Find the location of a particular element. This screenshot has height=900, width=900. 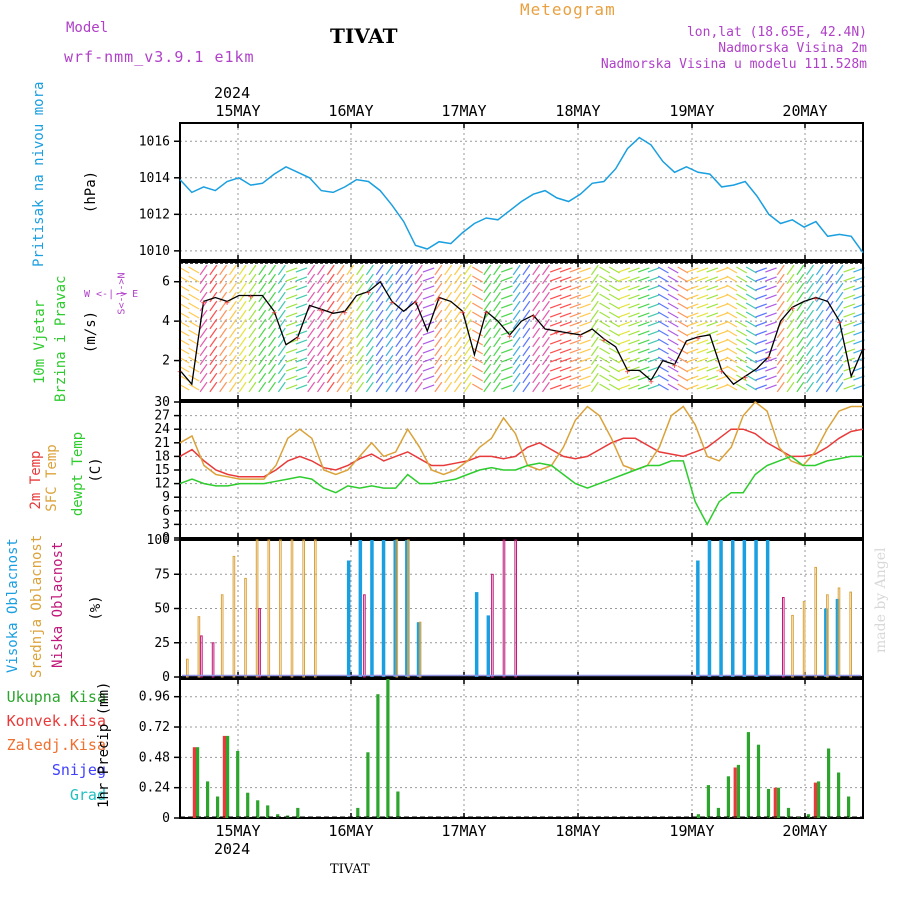

temperature-ytick-label-8: 24 is located at coordinates (162, 429).